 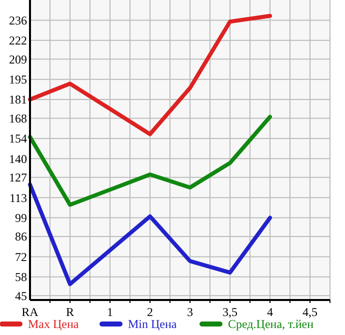 I want to click on x-tick-label: 4, so click(x=270, y=312).